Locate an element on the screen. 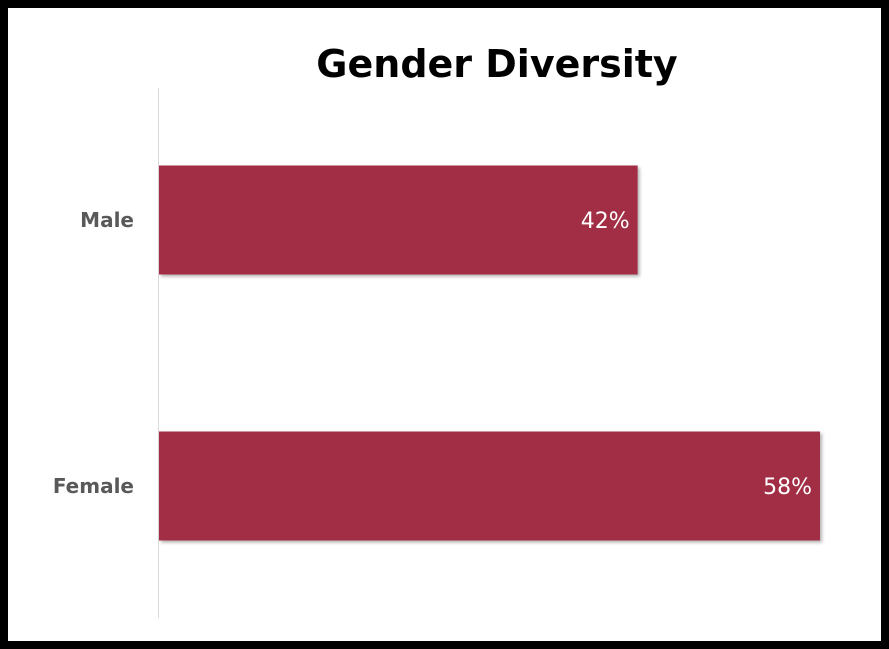  bar-female is located at coordinates (489, 486).